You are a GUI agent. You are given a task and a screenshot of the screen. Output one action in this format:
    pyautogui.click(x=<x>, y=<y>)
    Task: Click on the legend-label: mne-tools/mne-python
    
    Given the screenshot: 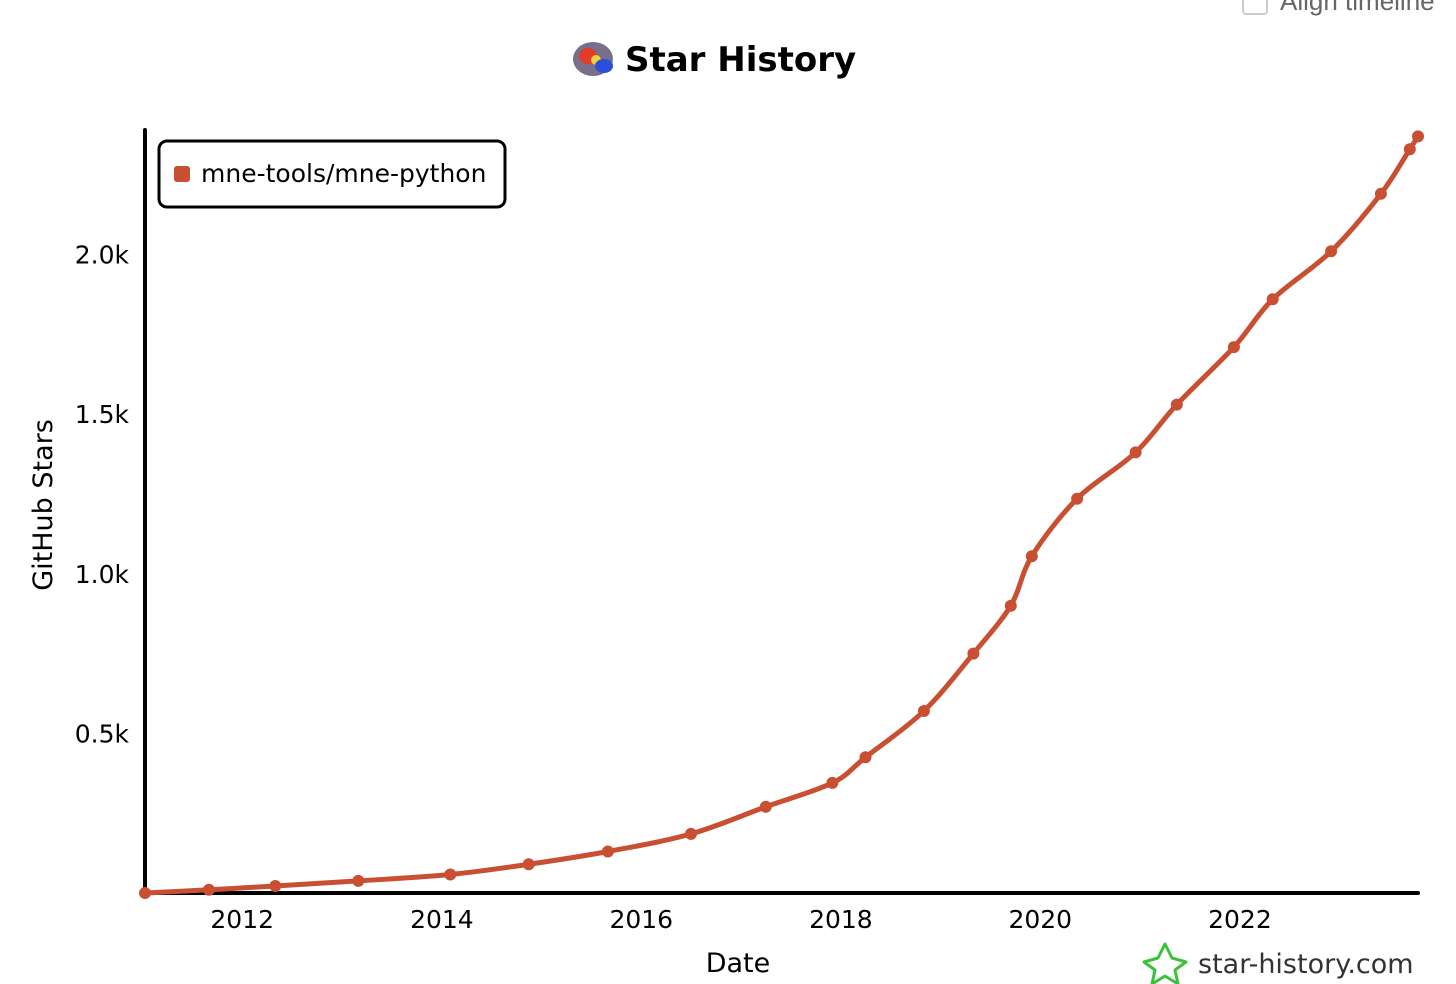 What is the action you would take?
    pyautogui.click(x=343, y=173)
    